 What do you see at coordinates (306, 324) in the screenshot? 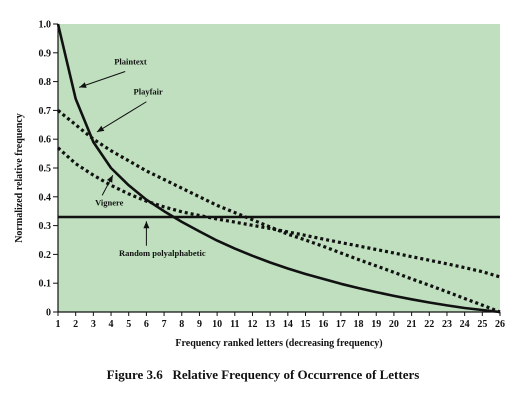
I see `x-tick-label: 15` at bounding box center [306, 324].